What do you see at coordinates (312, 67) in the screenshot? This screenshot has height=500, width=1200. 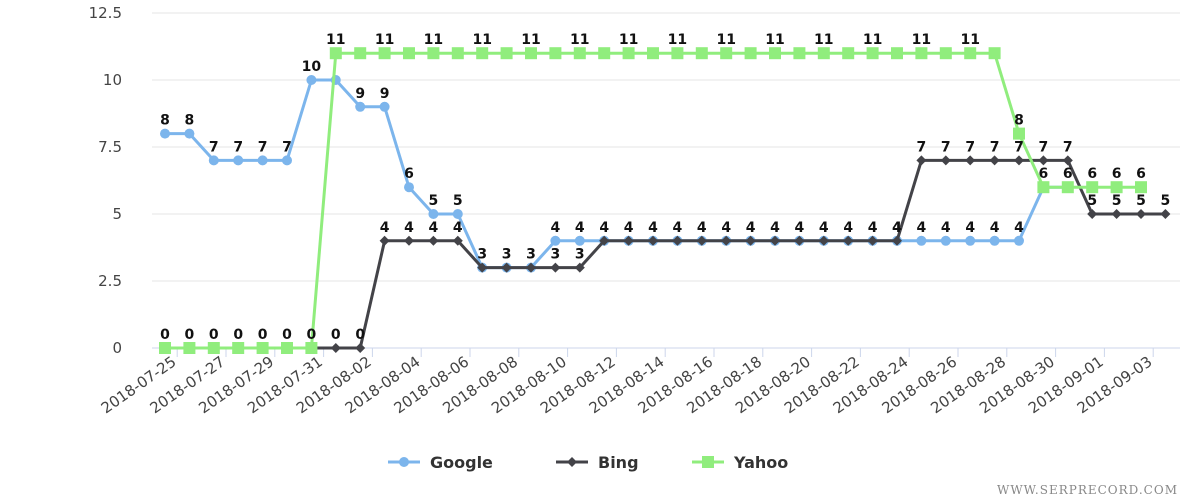 I see `data-label-google: 10` at bounding box center [312, 67].